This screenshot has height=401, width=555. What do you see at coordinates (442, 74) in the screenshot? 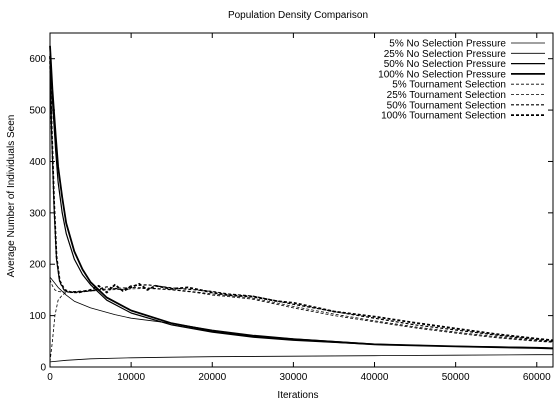
I see `legend-label: 100% No Selection Pressure` at bounding box center [442, 74].